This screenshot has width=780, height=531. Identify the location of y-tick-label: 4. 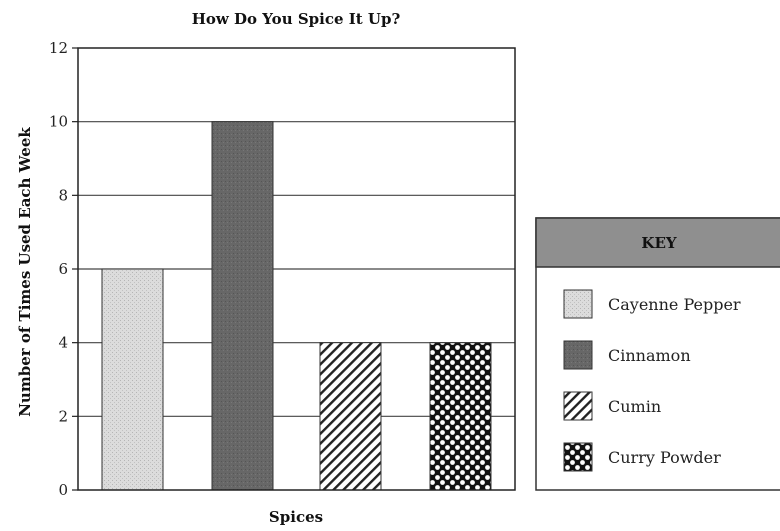
(63, 343).